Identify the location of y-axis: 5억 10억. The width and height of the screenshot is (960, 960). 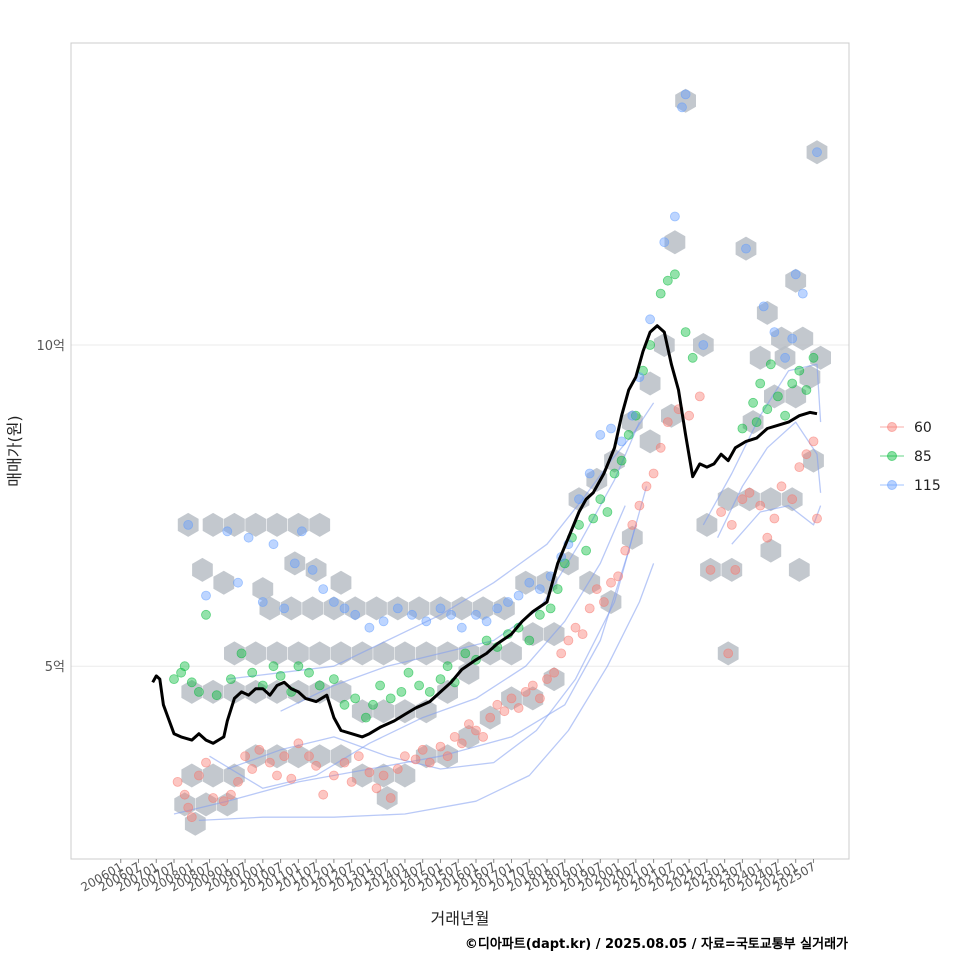
(50, 507).